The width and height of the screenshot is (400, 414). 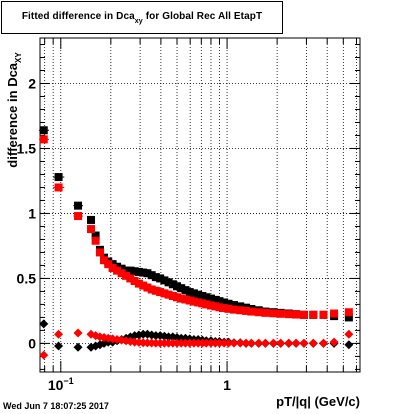 I want to click on x-tick-label: 1, so click(x=227, y=385).